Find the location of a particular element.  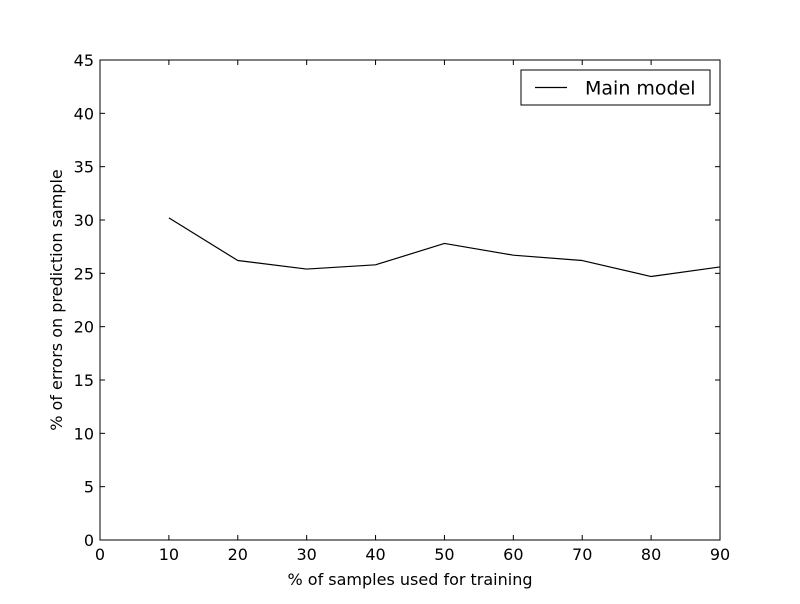

x-tick-label: 10 is located at coordinates (169, 554).